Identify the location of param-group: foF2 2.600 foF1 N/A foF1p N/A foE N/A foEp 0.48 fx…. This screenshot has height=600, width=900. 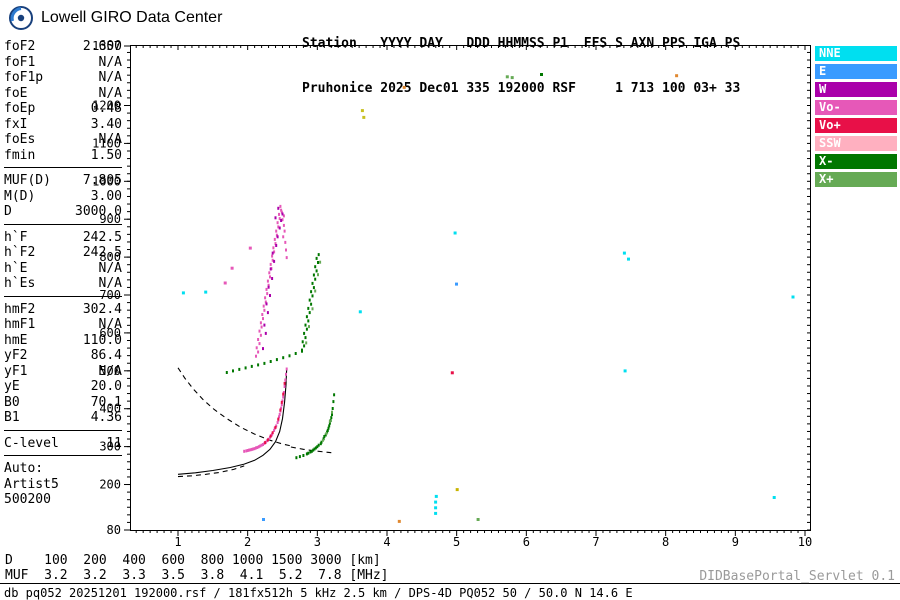
(63, 103).